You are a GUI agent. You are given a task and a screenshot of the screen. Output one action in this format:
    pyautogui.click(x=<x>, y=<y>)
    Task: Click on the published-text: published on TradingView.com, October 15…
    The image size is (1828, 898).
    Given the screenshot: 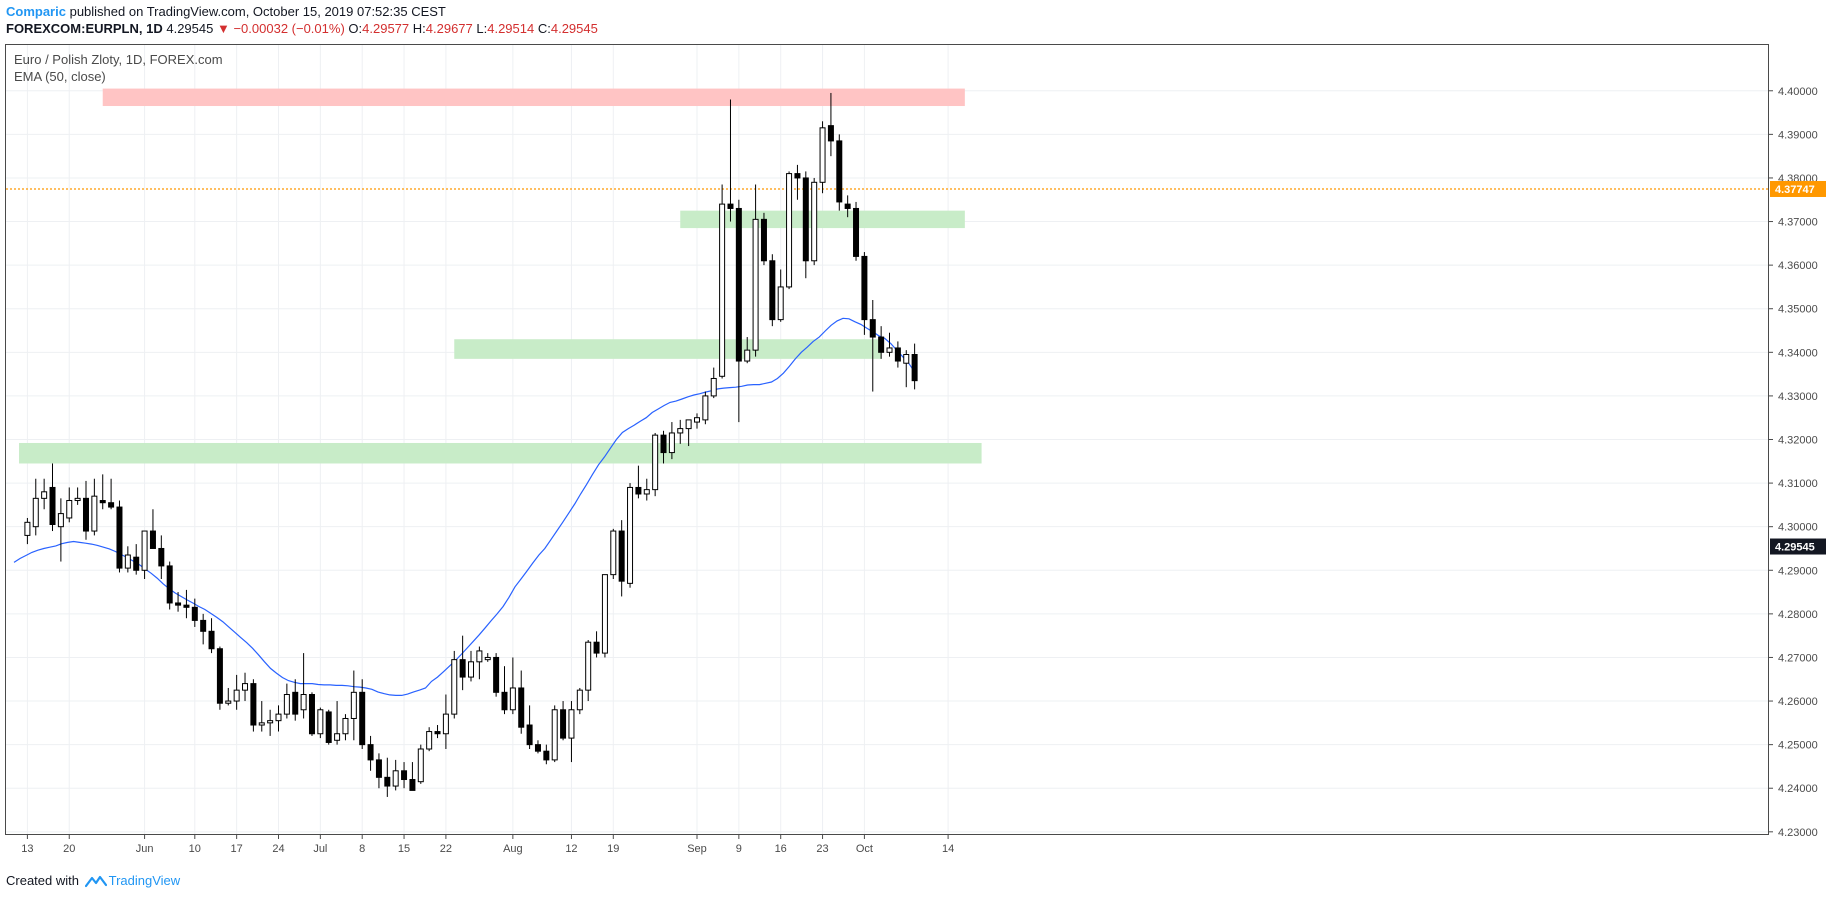 What is the action you would take?
    pyautogui.click(x=257, y=11)
    